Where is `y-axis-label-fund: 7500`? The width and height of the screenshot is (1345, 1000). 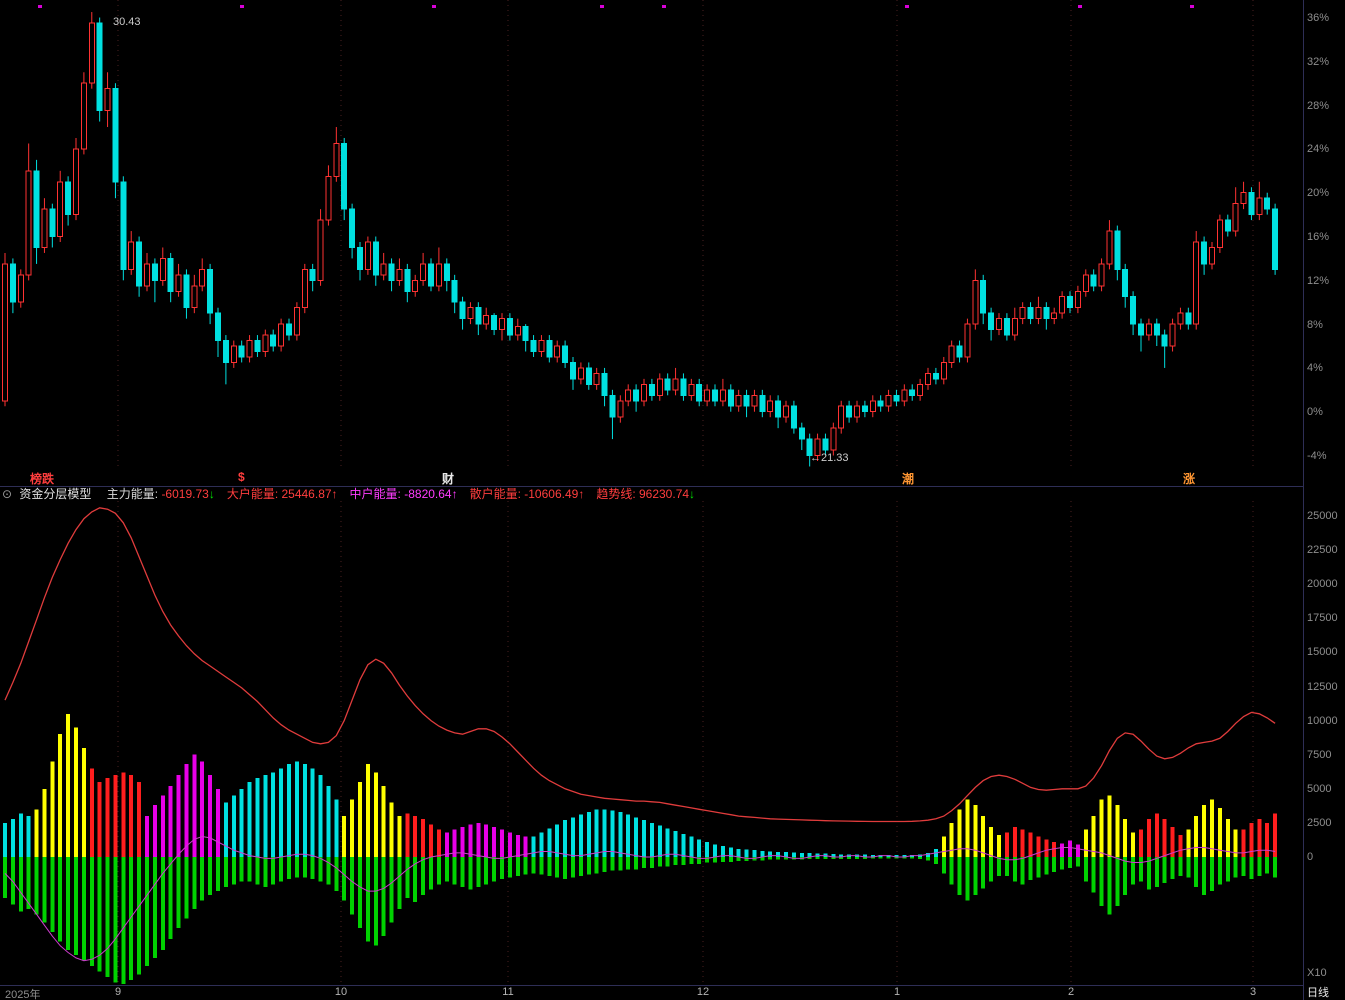 y-axis-label-fund: 7500 is located at coordinates (1319, 754).